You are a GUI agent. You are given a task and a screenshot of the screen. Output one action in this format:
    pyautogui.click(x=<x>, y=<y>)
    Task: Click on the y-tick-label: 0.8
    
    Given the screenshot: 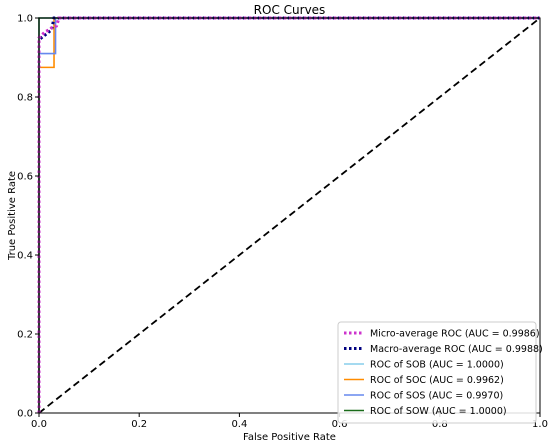 What is the action you would take?
    pyautogui.click(x=25, y=98)
    